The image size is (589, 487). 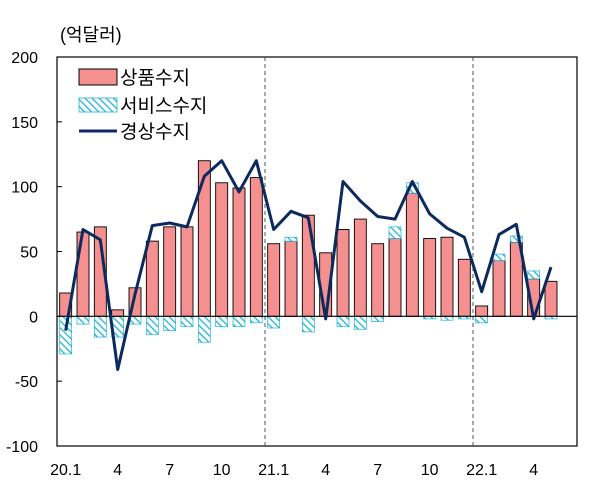 I want to click on x-tick-label: 22.1, so click(x=481, y=470).